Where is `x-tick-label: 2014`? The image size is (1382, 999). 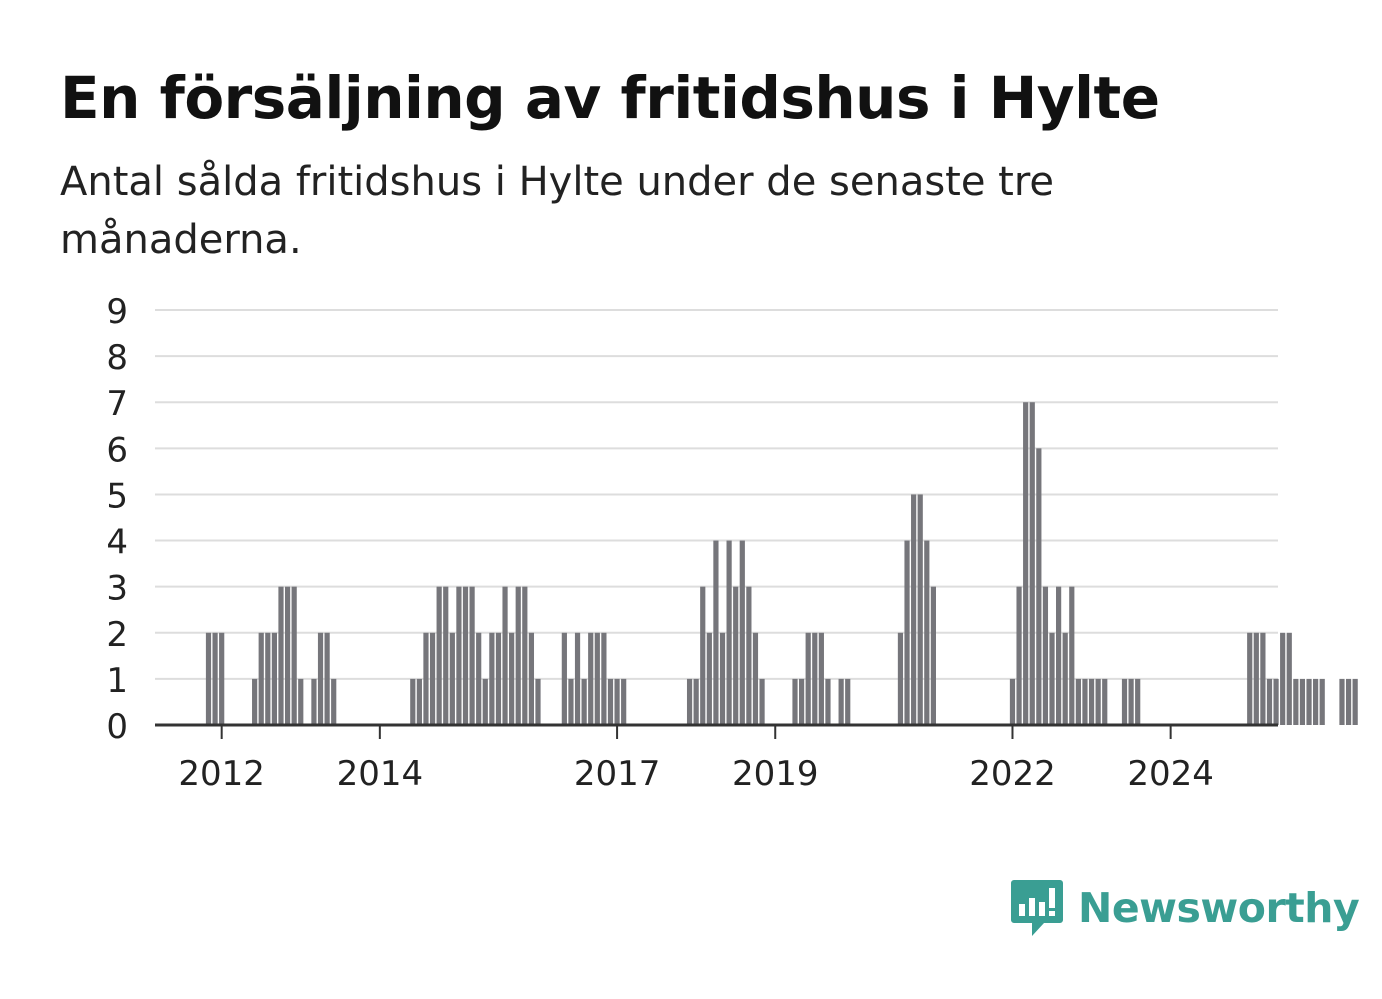
x-tick-label: 2014 is located at coordinates (380, 774).